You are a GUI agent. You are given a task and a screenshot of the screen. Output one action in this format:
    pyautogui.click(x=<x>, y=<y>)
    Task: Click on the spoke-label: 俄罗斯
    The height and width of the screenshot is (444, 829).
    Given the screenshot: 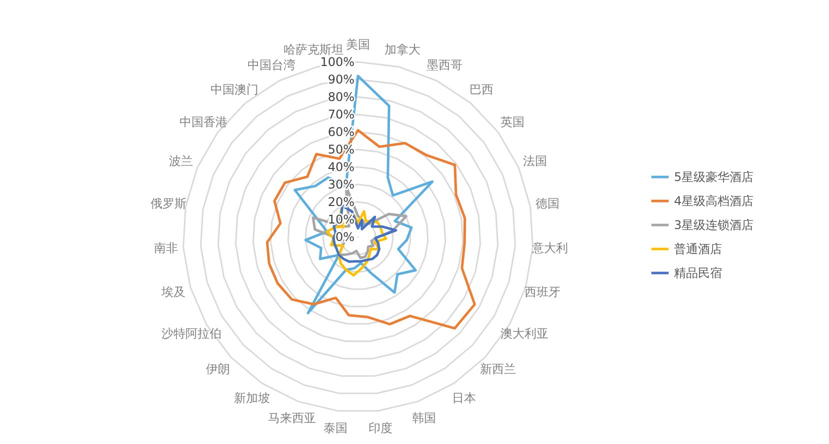 What is the action you would take?
    pyautogui.click(x=168, y=203)
    